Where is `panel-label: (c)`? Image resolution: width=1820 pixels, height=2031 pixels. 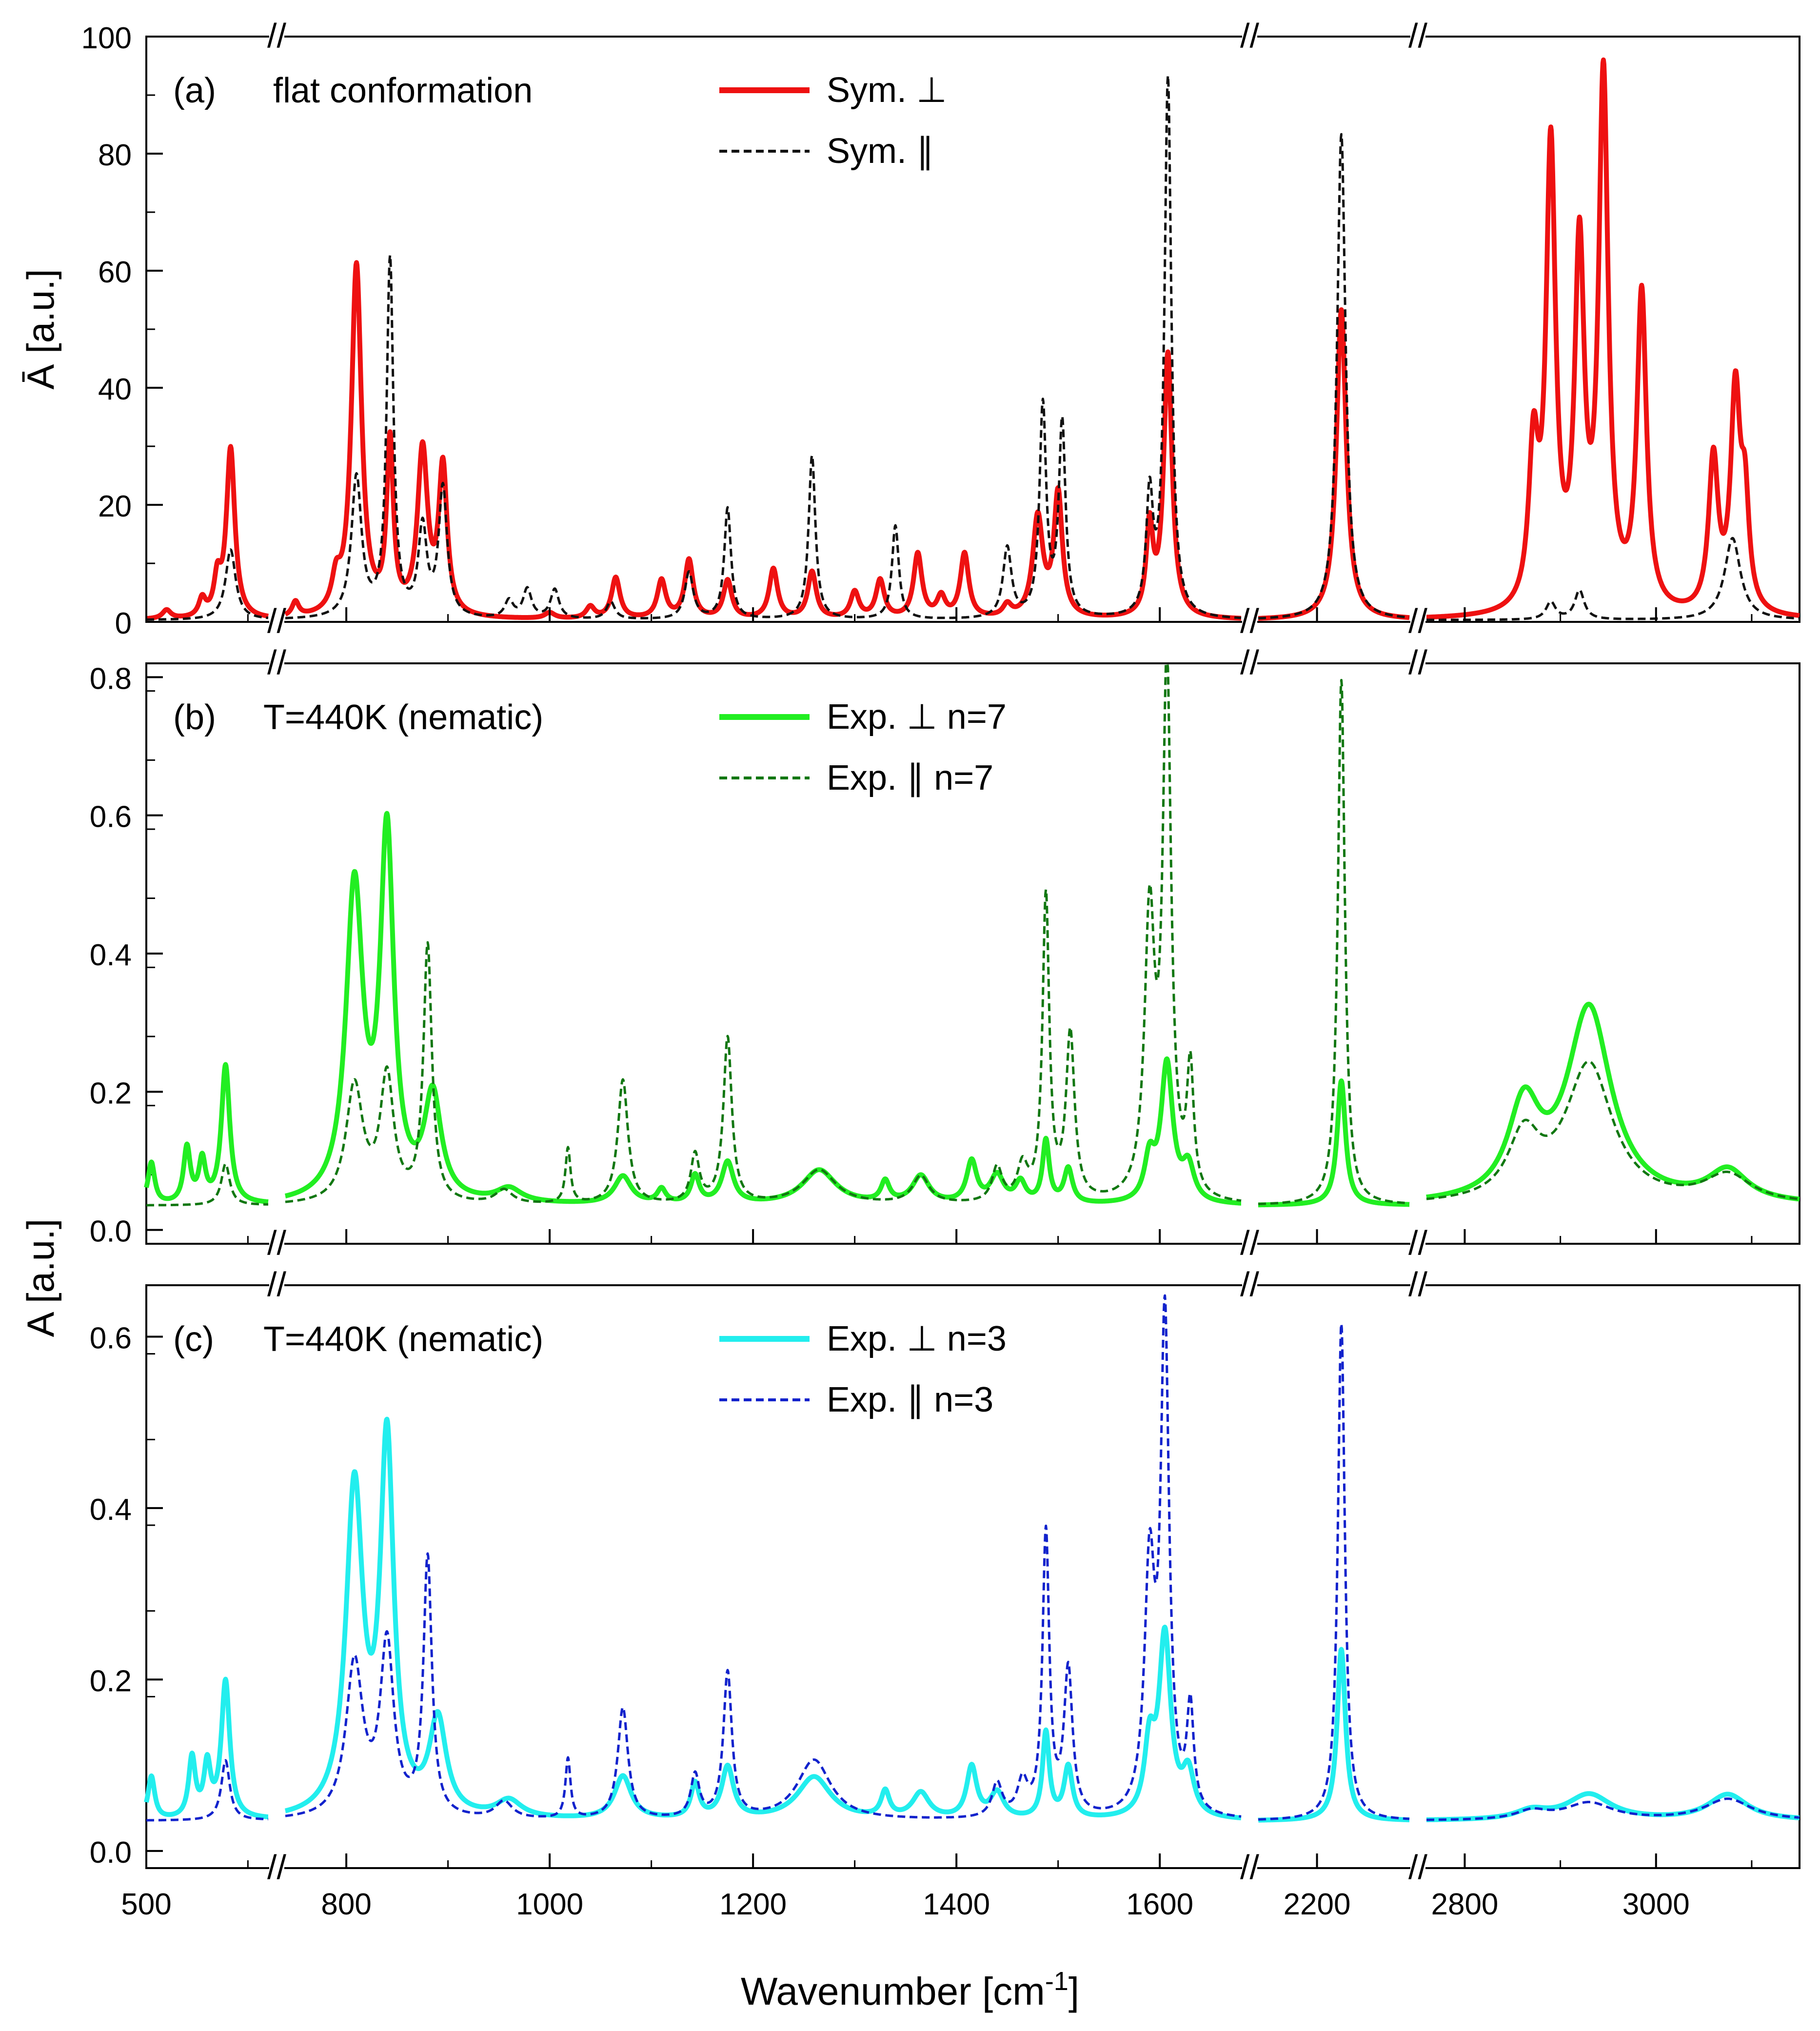 panel-label: (c) is located at coordinates (193, 1339).